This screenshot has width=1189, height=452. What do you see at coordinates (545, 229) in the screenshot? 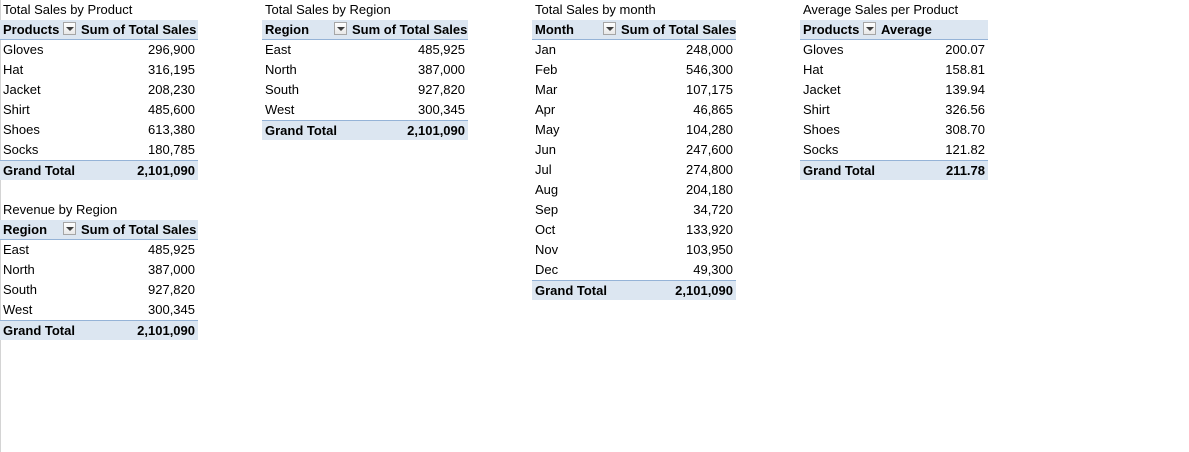
I see `row-label: Oct` at bounding box center [545, 229].